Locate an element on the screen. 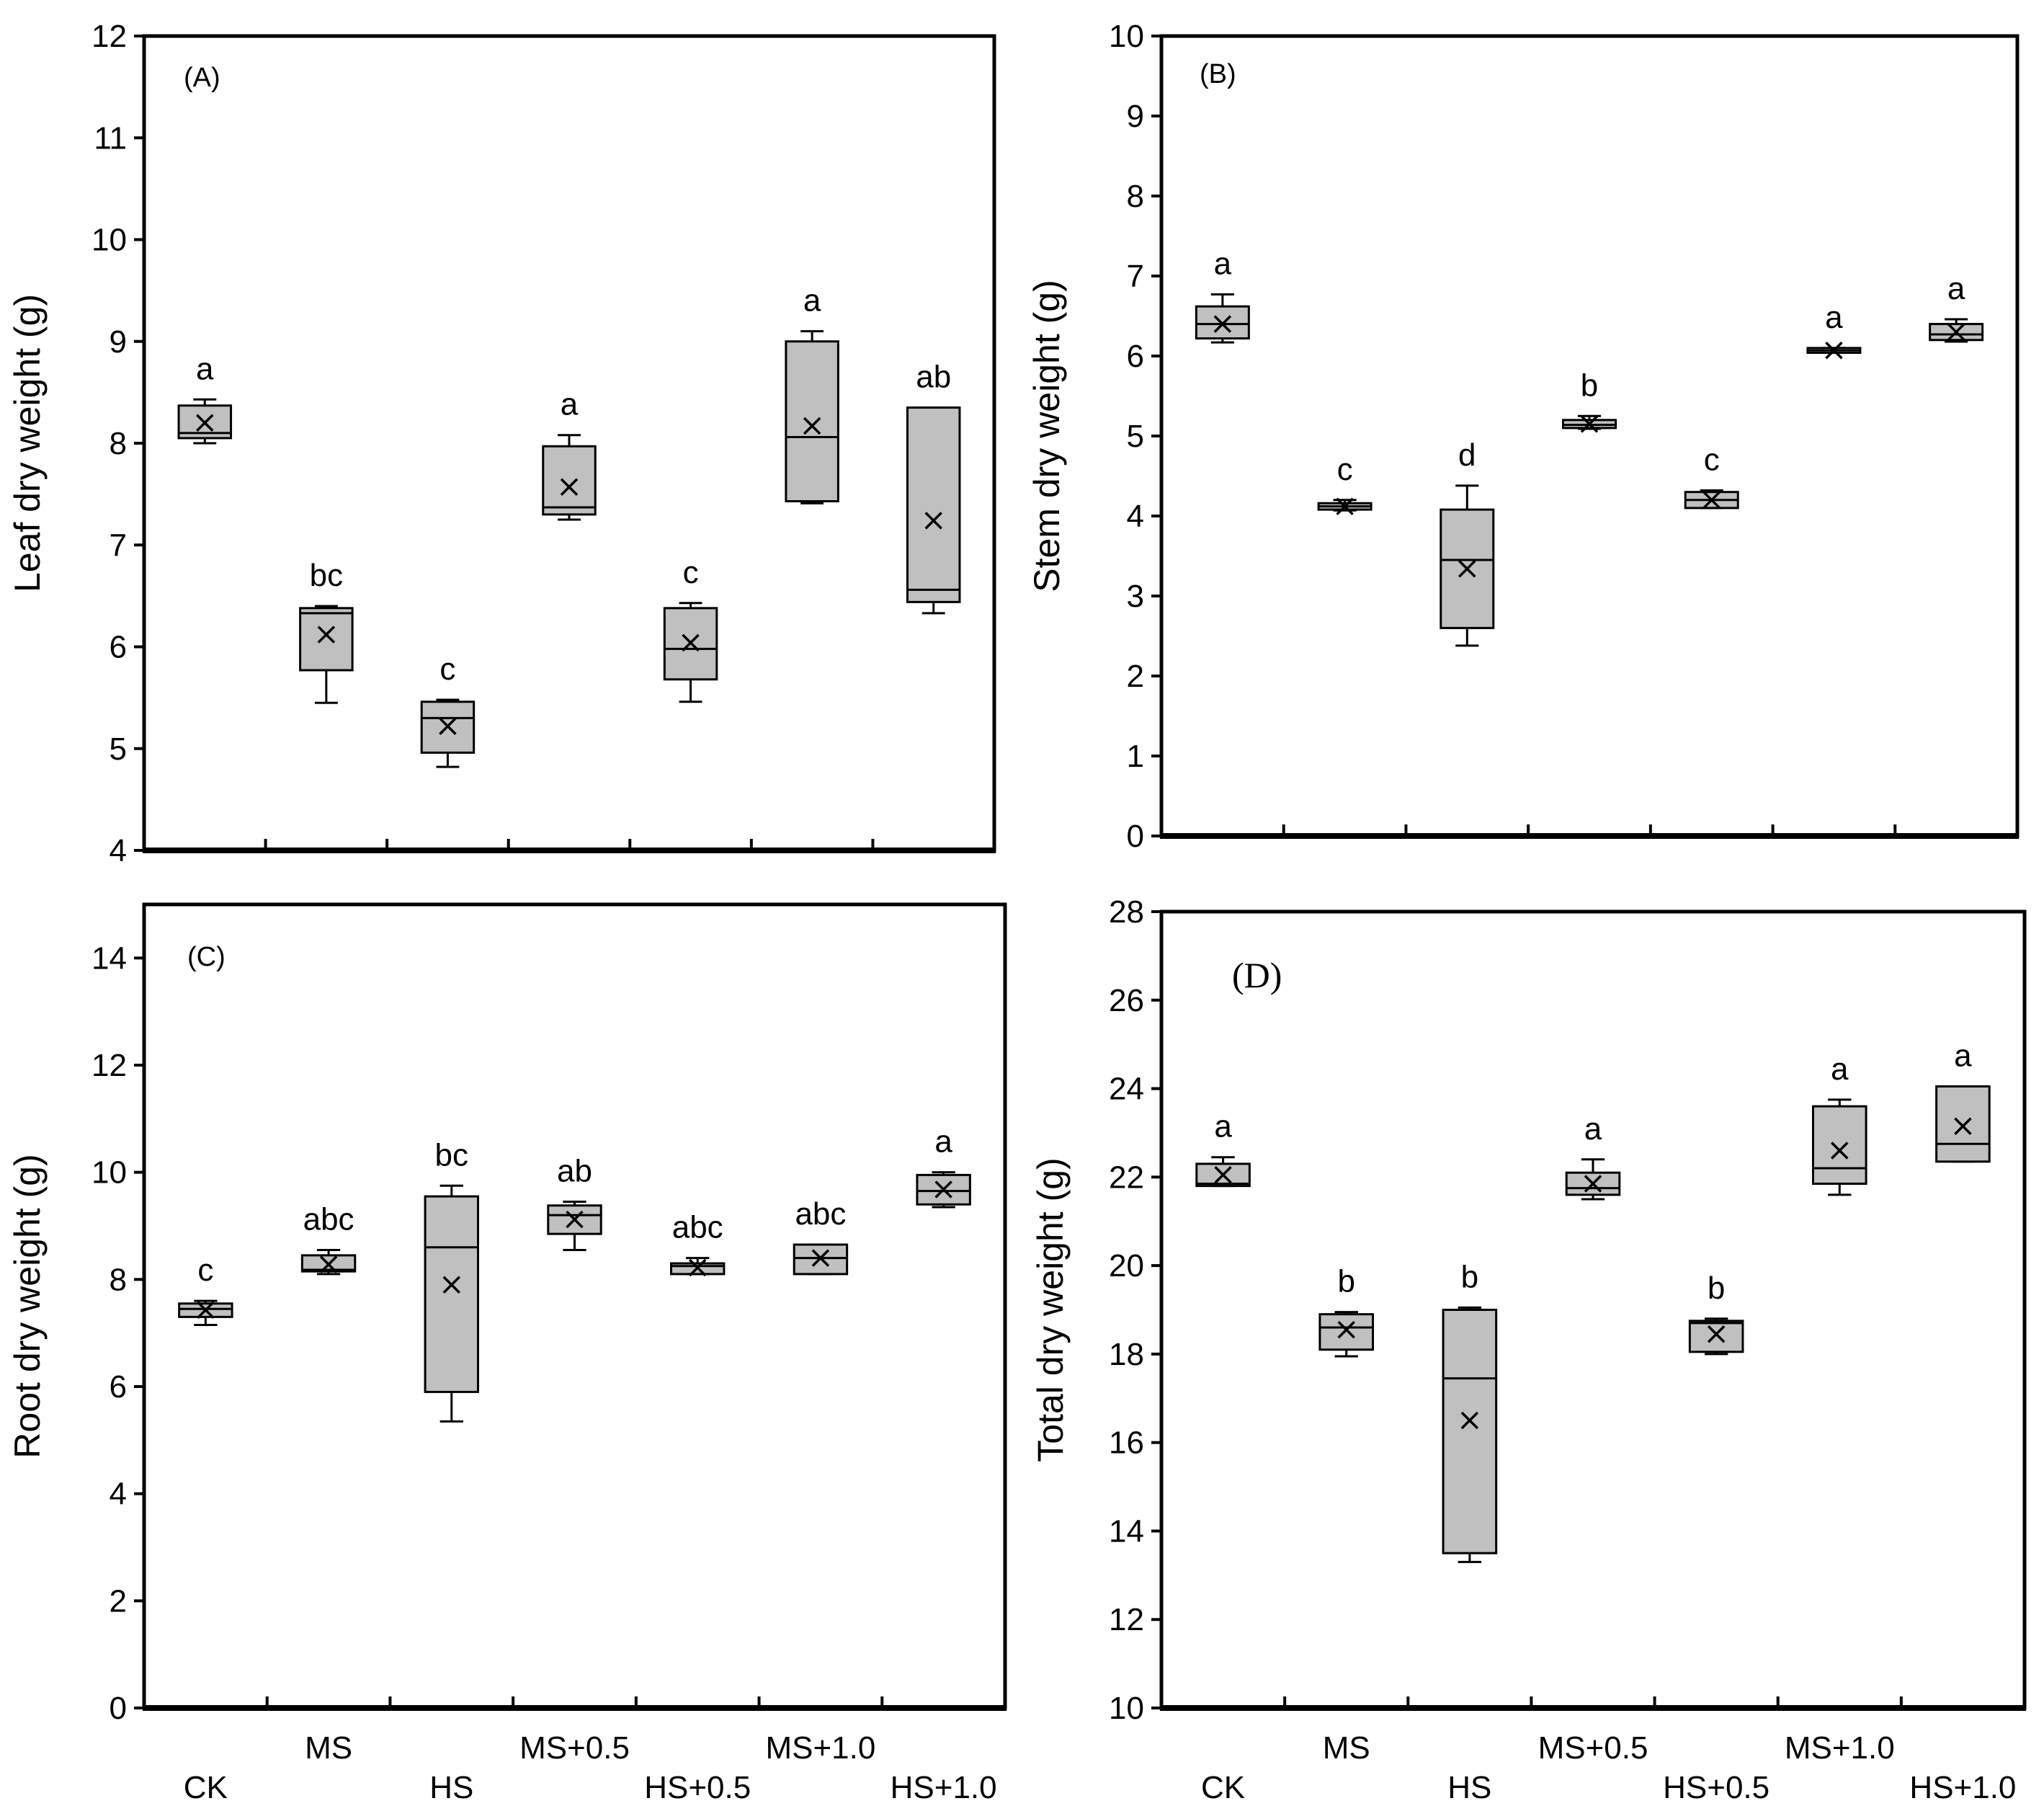  category-label: MS is located at coordinates (329, 1748).